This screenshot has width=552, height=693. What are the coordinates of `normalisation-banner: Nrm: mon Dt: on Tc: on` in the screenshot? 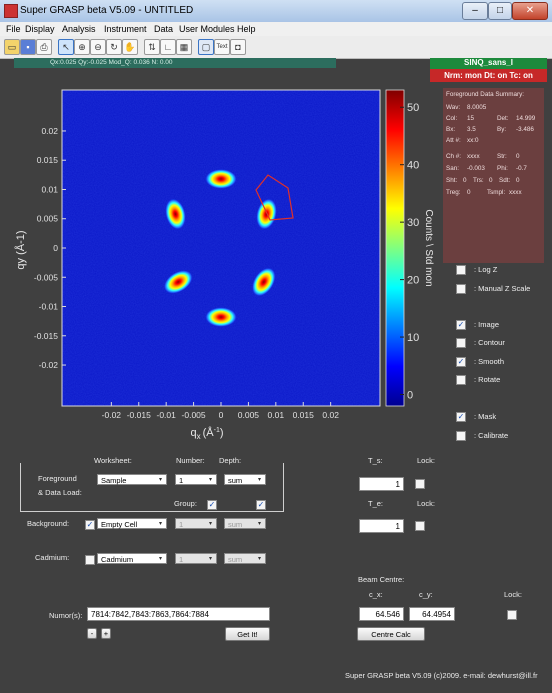 It's located at (488, 75).